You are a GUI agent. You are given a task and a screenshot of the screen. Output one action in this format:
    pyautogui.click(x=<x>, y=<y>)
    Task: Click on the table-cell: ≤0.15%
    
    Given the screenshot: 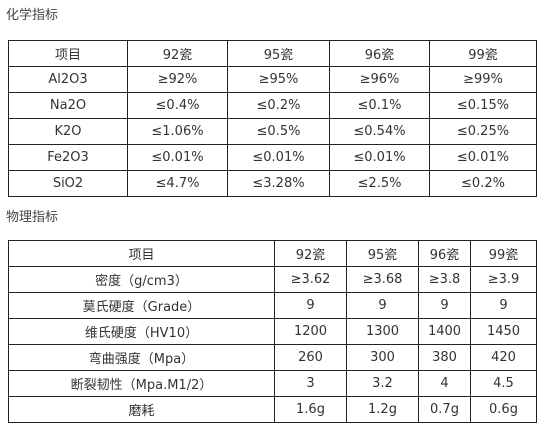 What is the action you would take?
    pyautogui.click(x=483, y=105)
    